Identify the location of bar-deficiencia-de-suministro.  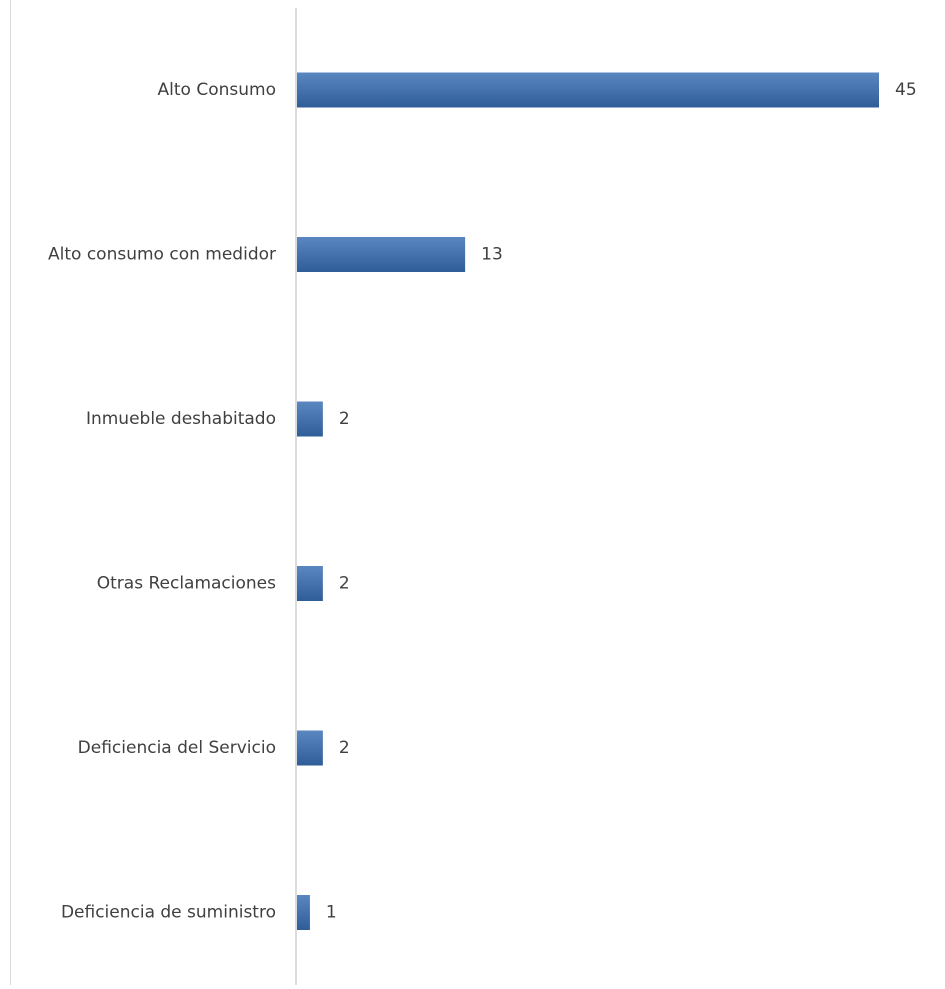
(303, 912).